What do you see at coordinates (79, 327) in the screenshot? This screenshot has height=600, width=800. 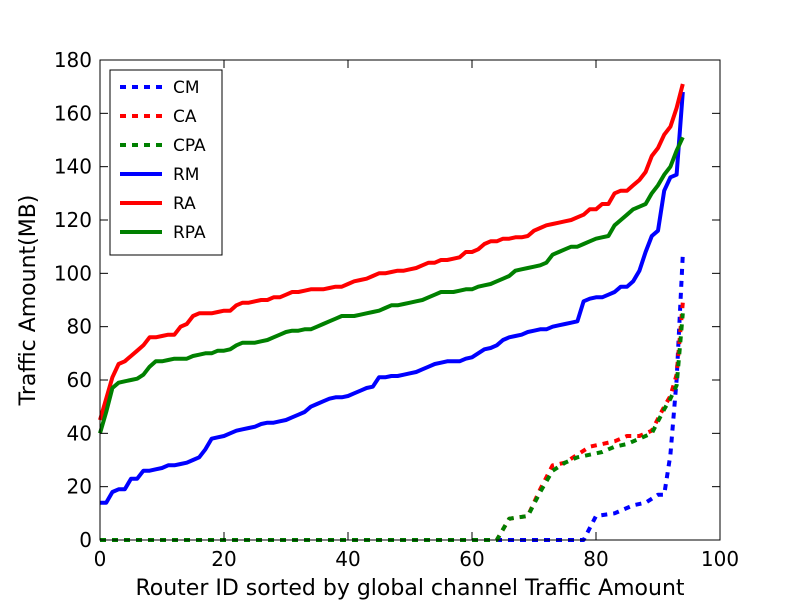 I see `y-tick-label: 80` at bounding box center [79, 327].